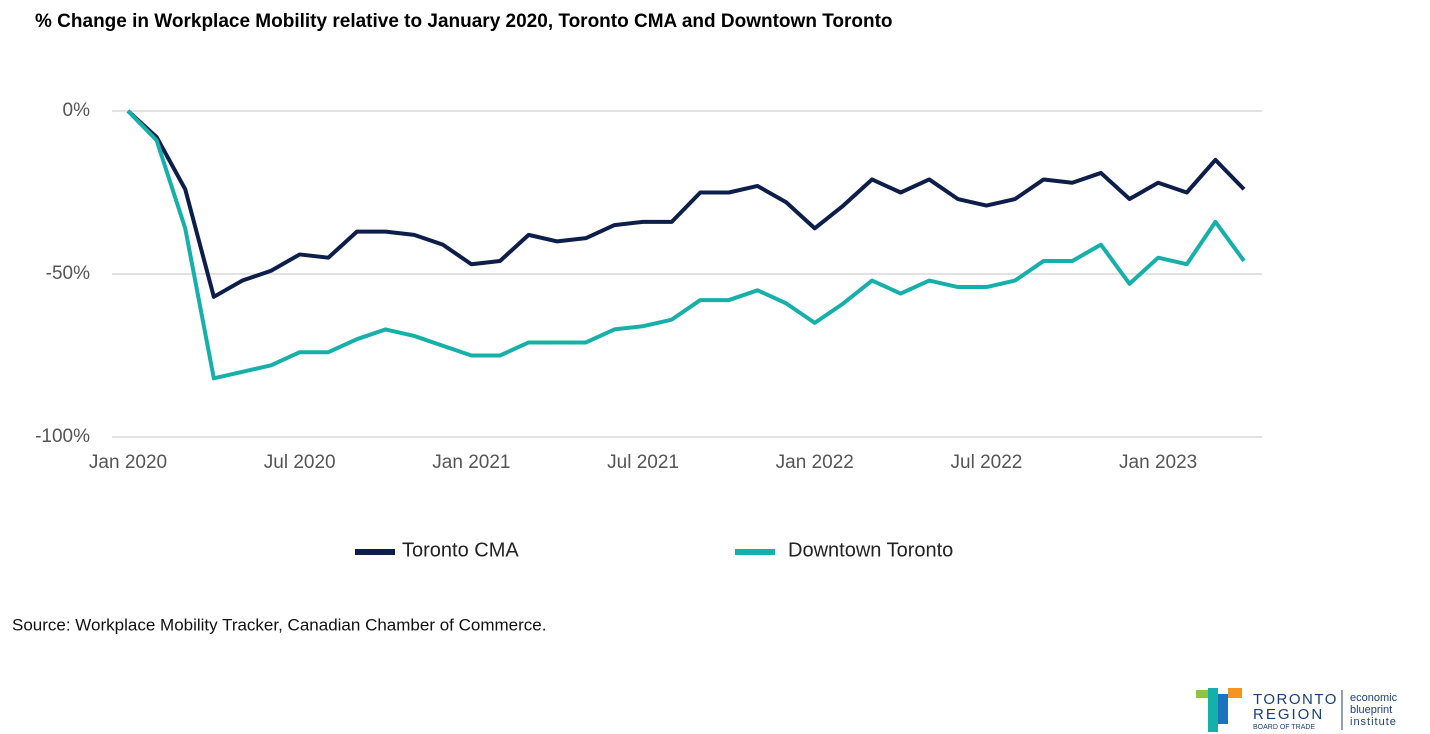 This screenshot has width=1430, height=734. What do you see at coordinates (815, 462) in the screenshot?
I see `x-tick-label: Jan 2022` at bounding box center [815, 462].